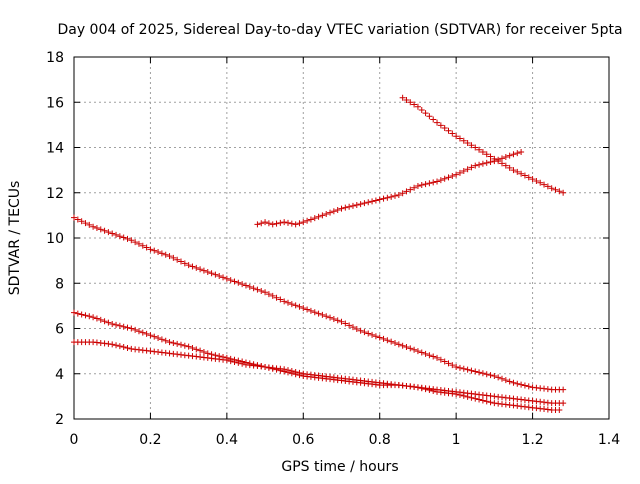 This screenshot has width=640, height=484. I want to click on x-tick-label: 0.6, so click(303, 440).